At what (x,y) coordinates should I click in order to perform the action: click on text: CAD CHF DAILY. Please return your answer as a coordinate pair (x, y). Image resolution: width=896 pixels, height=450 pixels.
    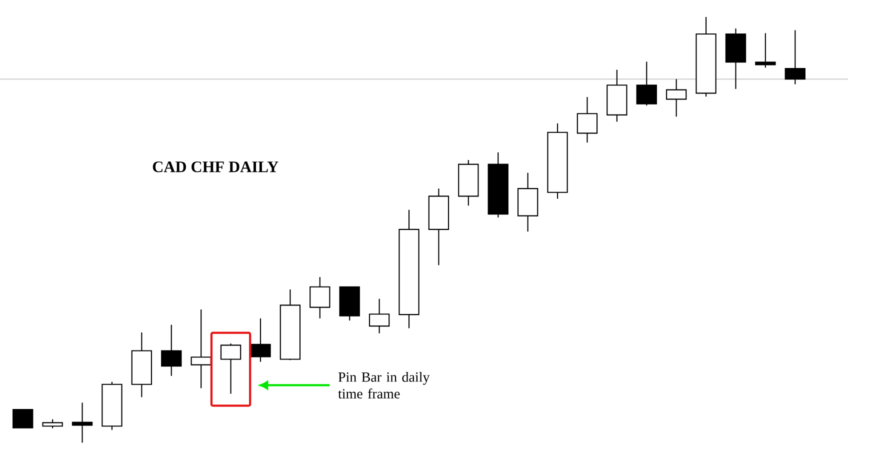
    Looking at the image, I should click on (215, 166).